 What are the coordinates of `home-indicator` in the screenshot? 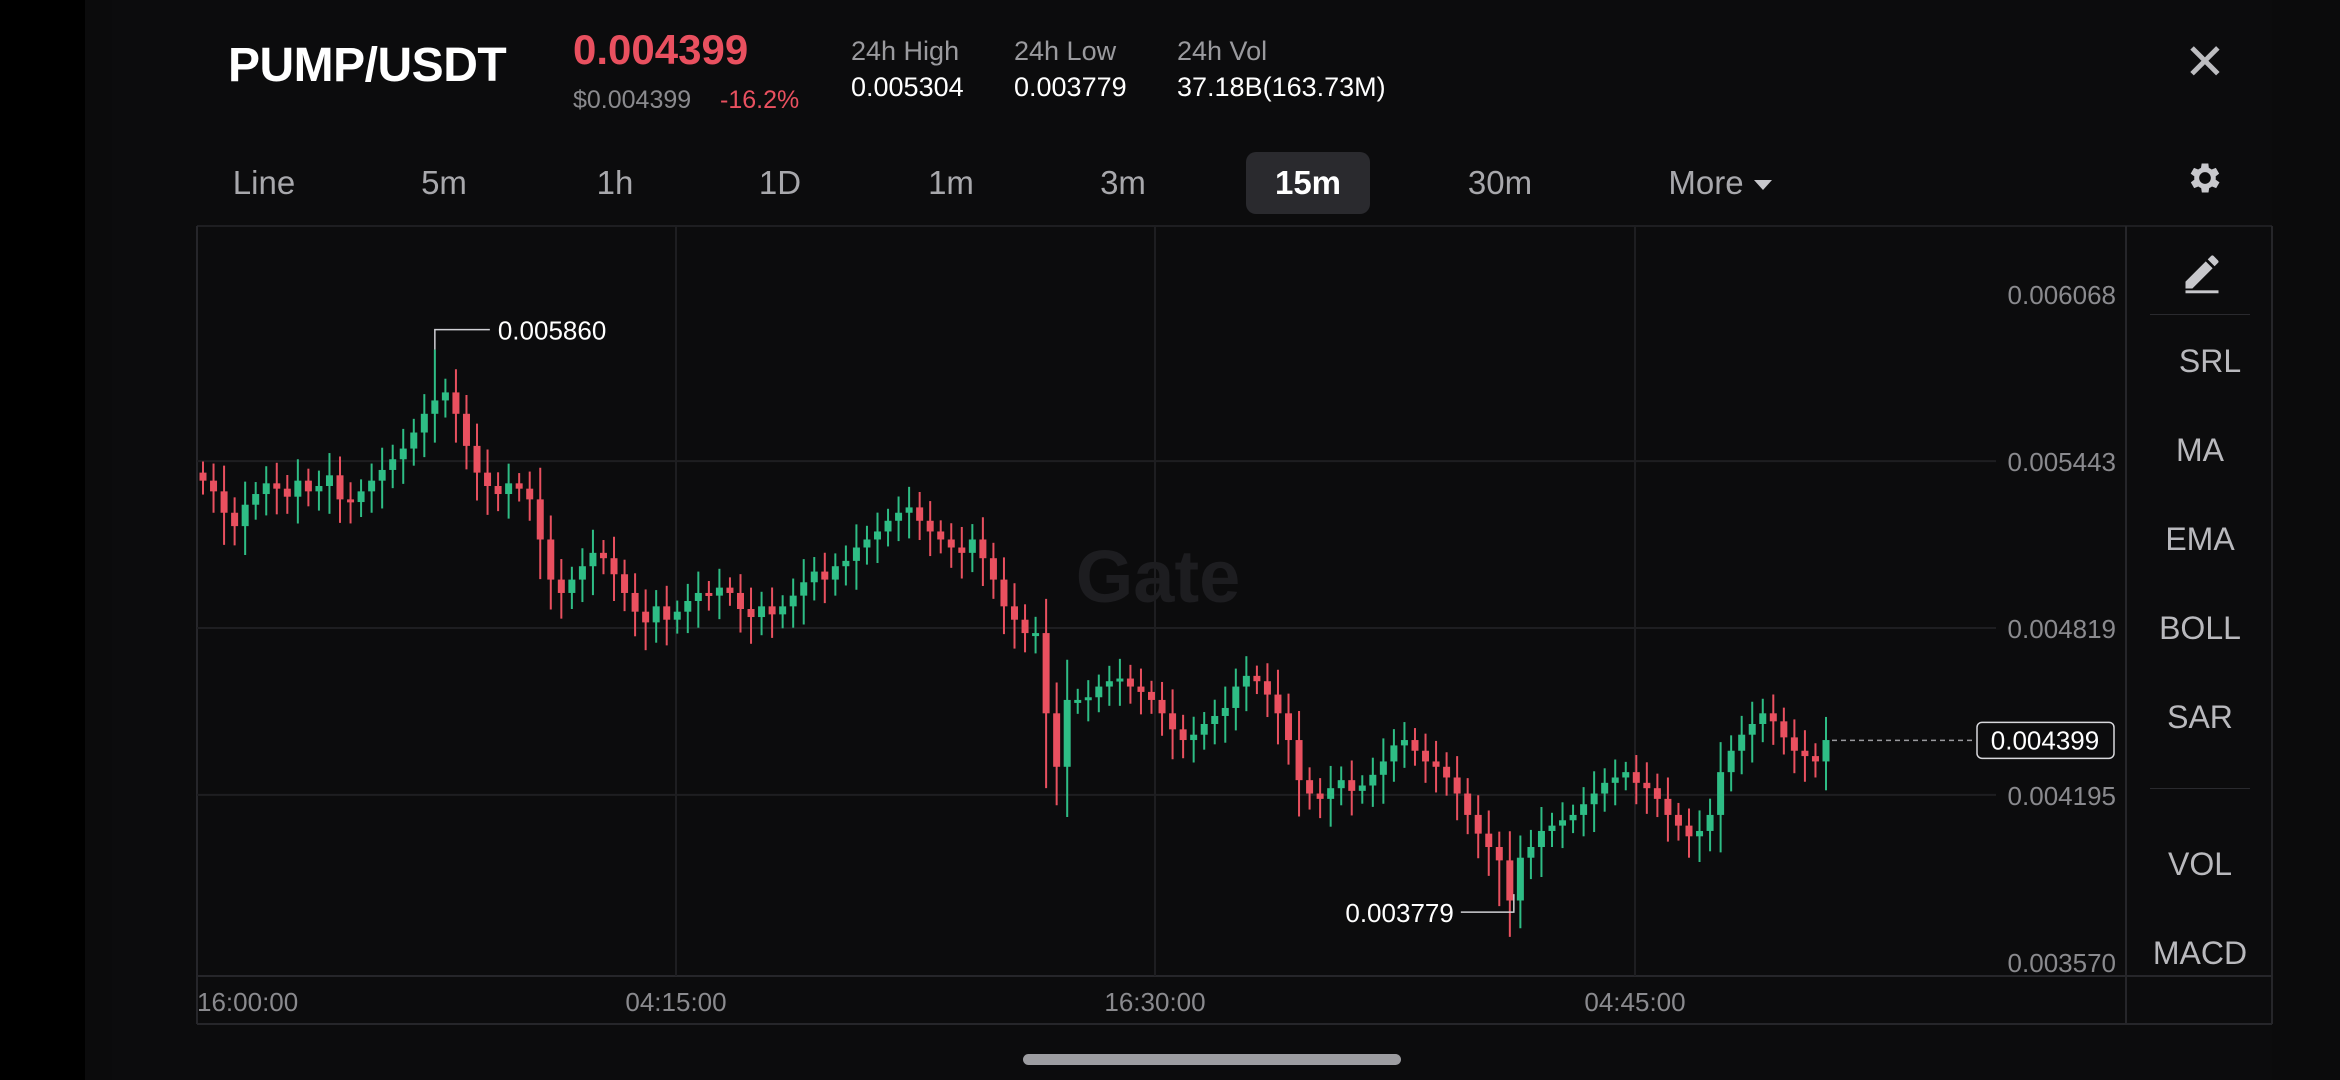 It's located at (1212, 1059).